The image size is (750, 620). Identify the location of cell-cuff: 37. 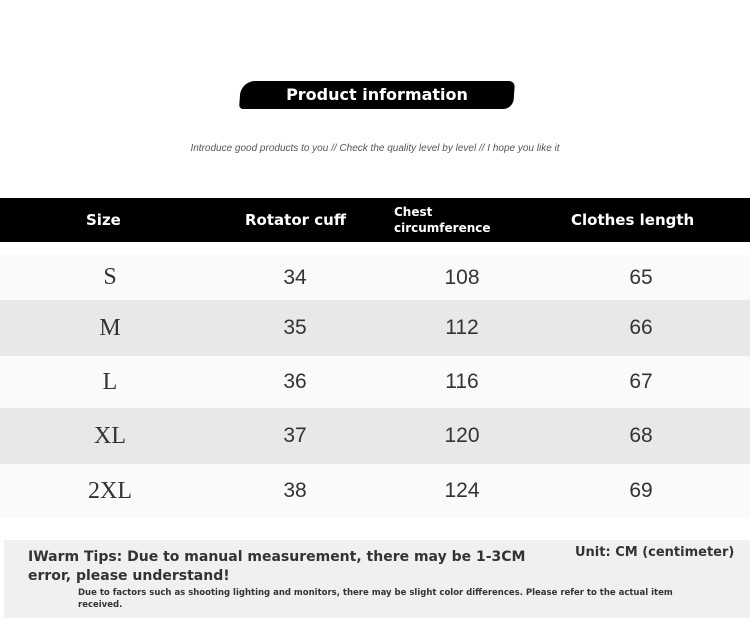
(295, 435).